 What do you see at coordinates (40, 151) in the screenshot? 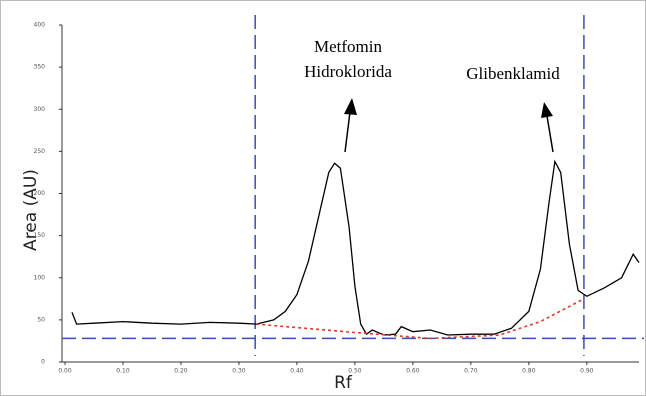
I see `y-tick-label: 250` at bounding box center [40, 151].